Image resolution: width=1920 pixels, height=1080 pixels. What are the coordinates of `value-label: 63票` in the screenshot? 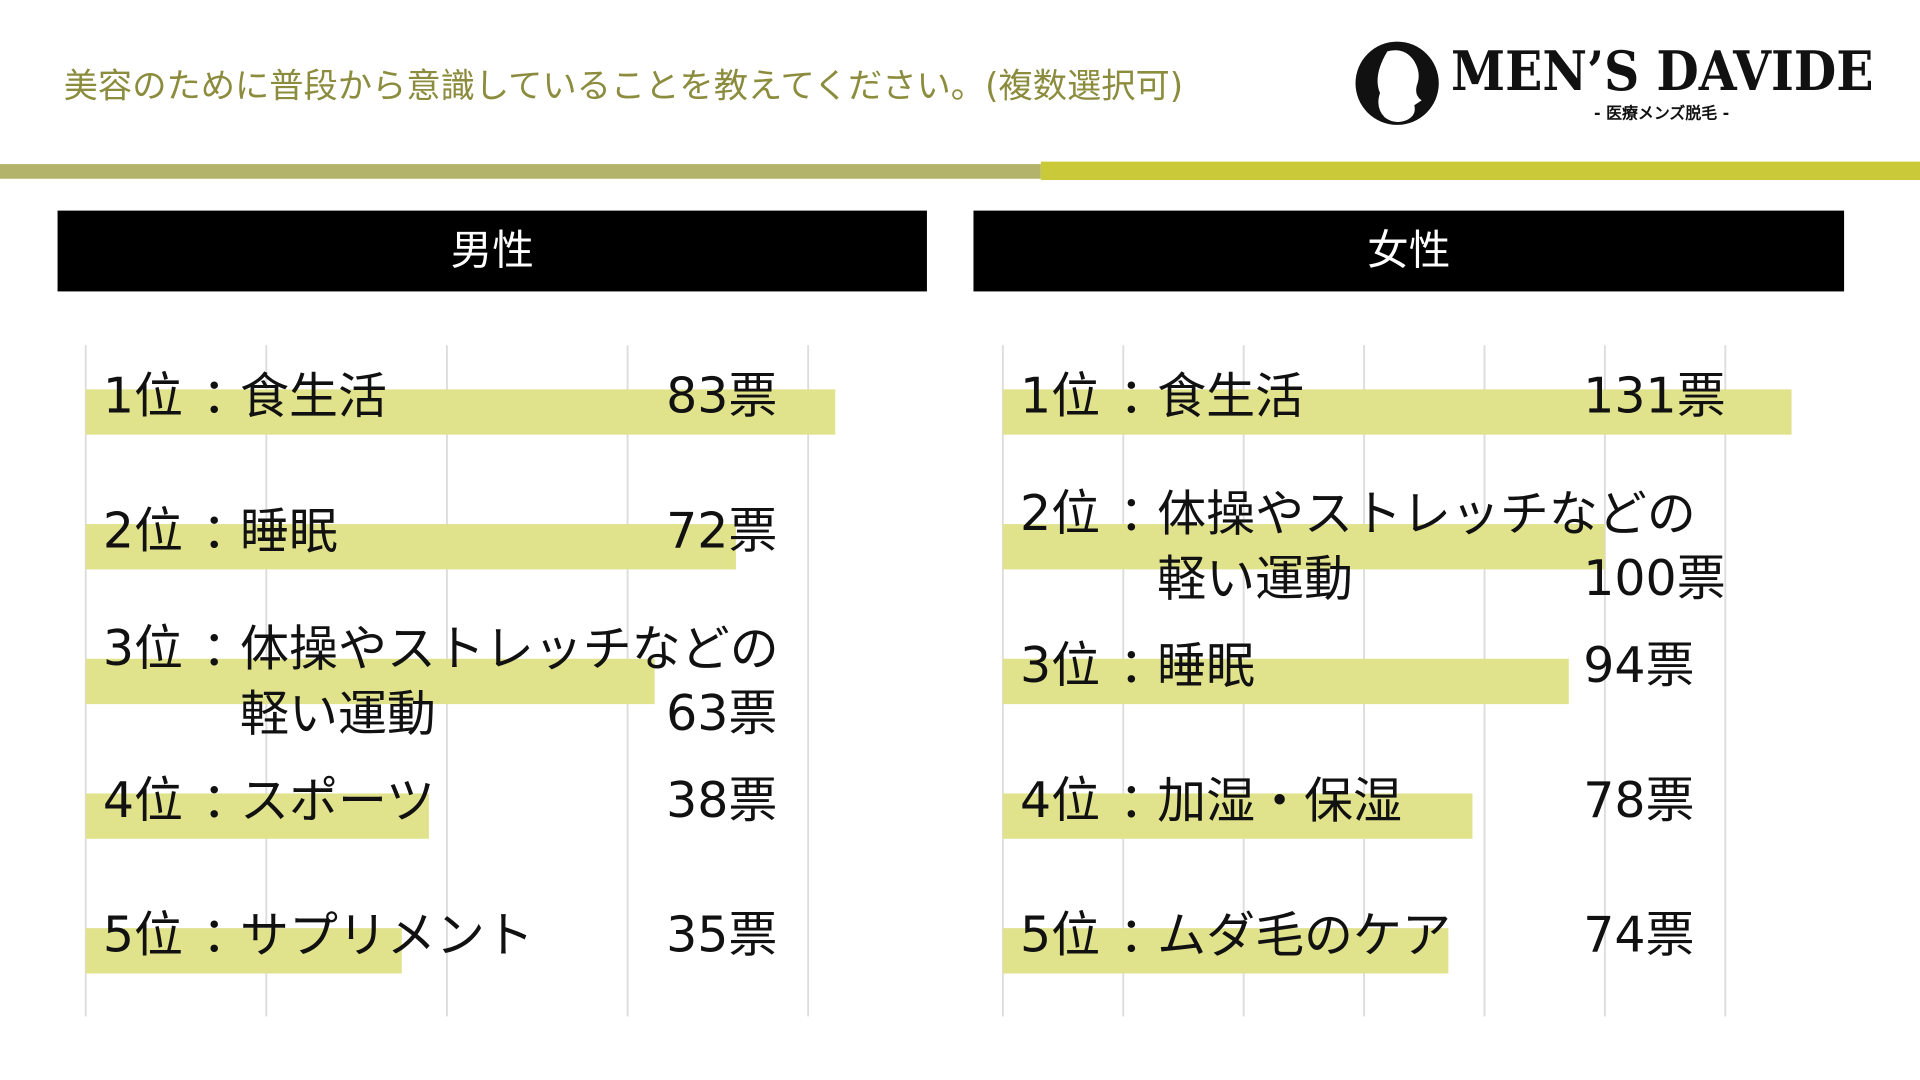 It's located at (721, 713).